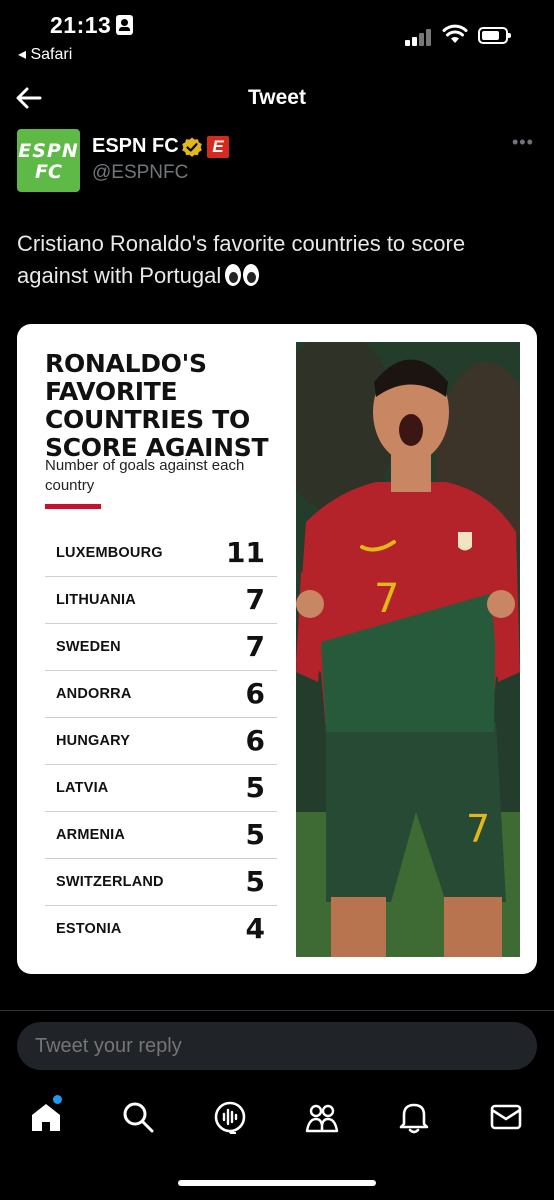 The image size is (554, 1200). I want to click on back-to-safari-link: ◂ Safari, so click(45, 54).